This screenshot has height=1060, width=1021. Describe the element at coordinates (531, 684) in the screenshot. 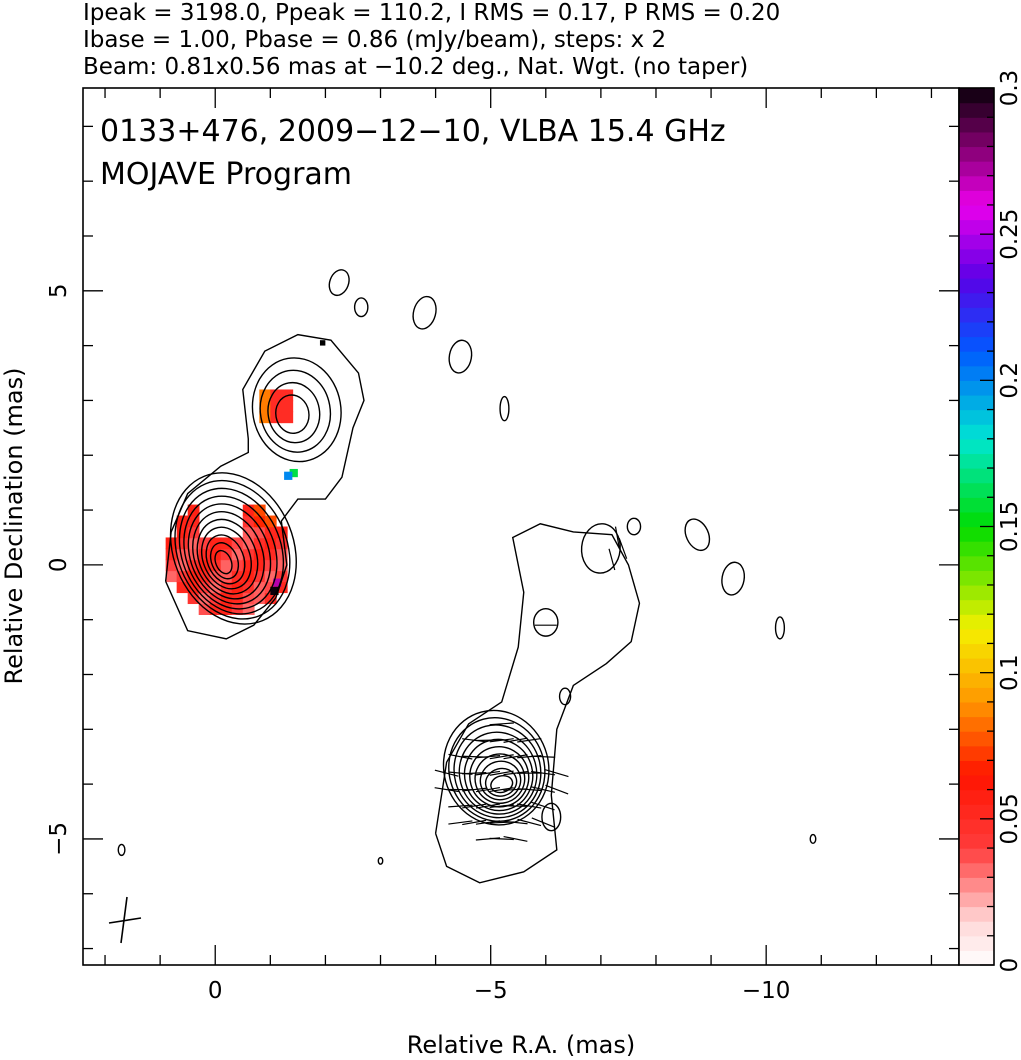

I see `evpa-vector-layer` at that location.